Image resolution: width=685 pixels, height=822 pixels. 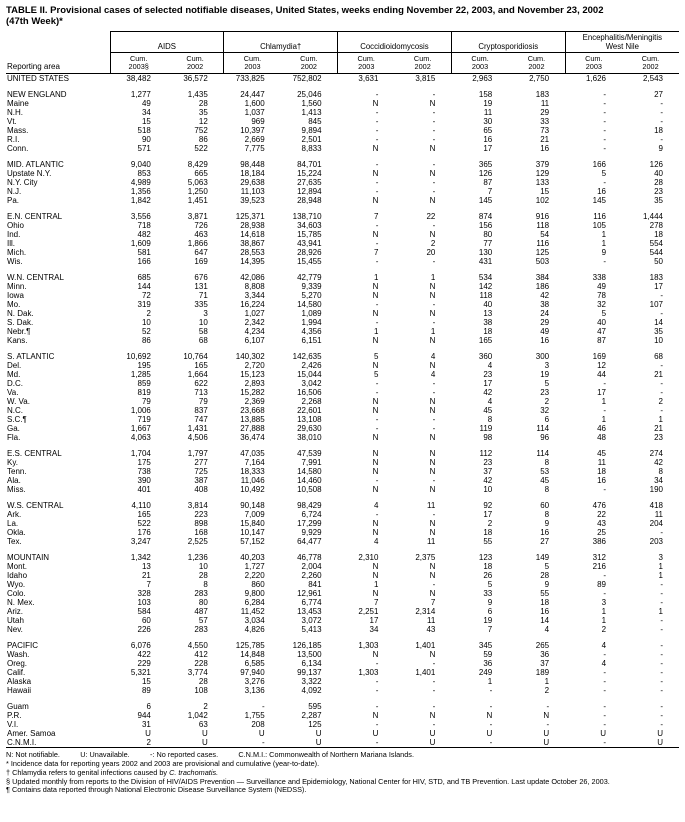 What do you see at coordinates (545, 375) in the screenshot?
I see `value-cell: 19` at bounding box center [545, 375].